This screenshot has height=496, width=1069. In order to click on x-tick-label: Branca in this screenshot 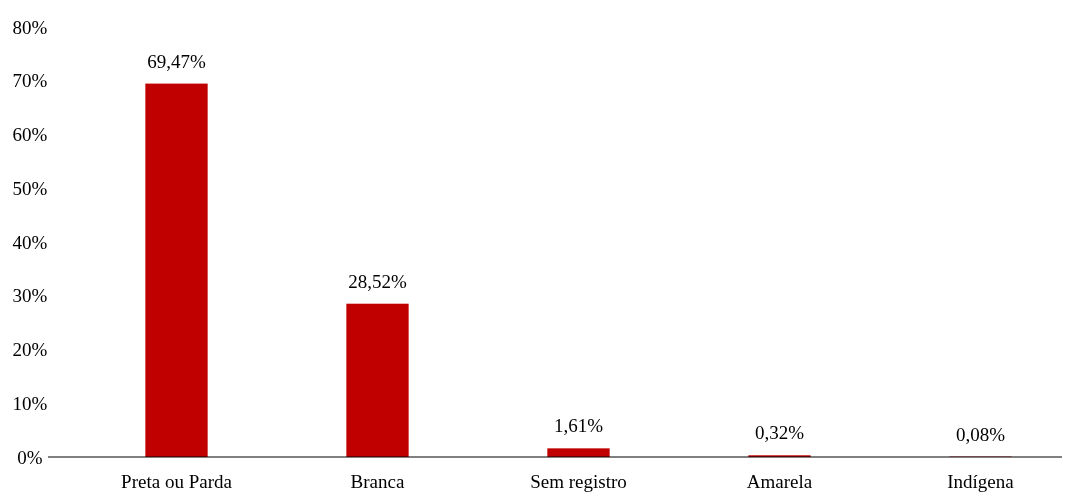, I will do `click(377, 481)`.